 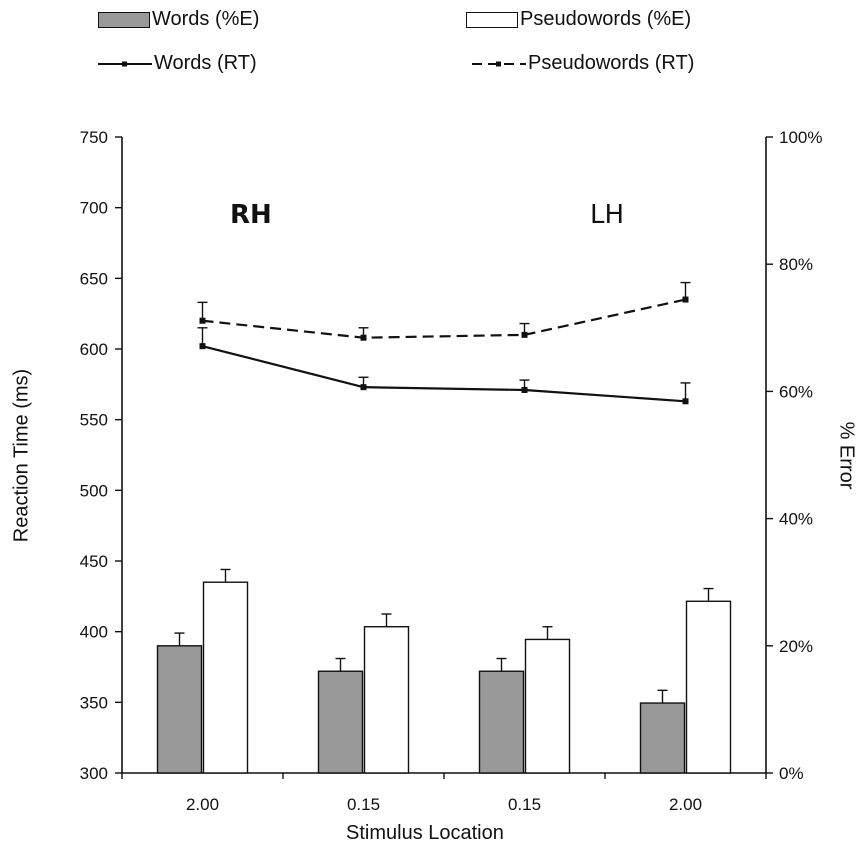 I want to click on legend-words-error: Words (%E), so click(x=178, y=19).